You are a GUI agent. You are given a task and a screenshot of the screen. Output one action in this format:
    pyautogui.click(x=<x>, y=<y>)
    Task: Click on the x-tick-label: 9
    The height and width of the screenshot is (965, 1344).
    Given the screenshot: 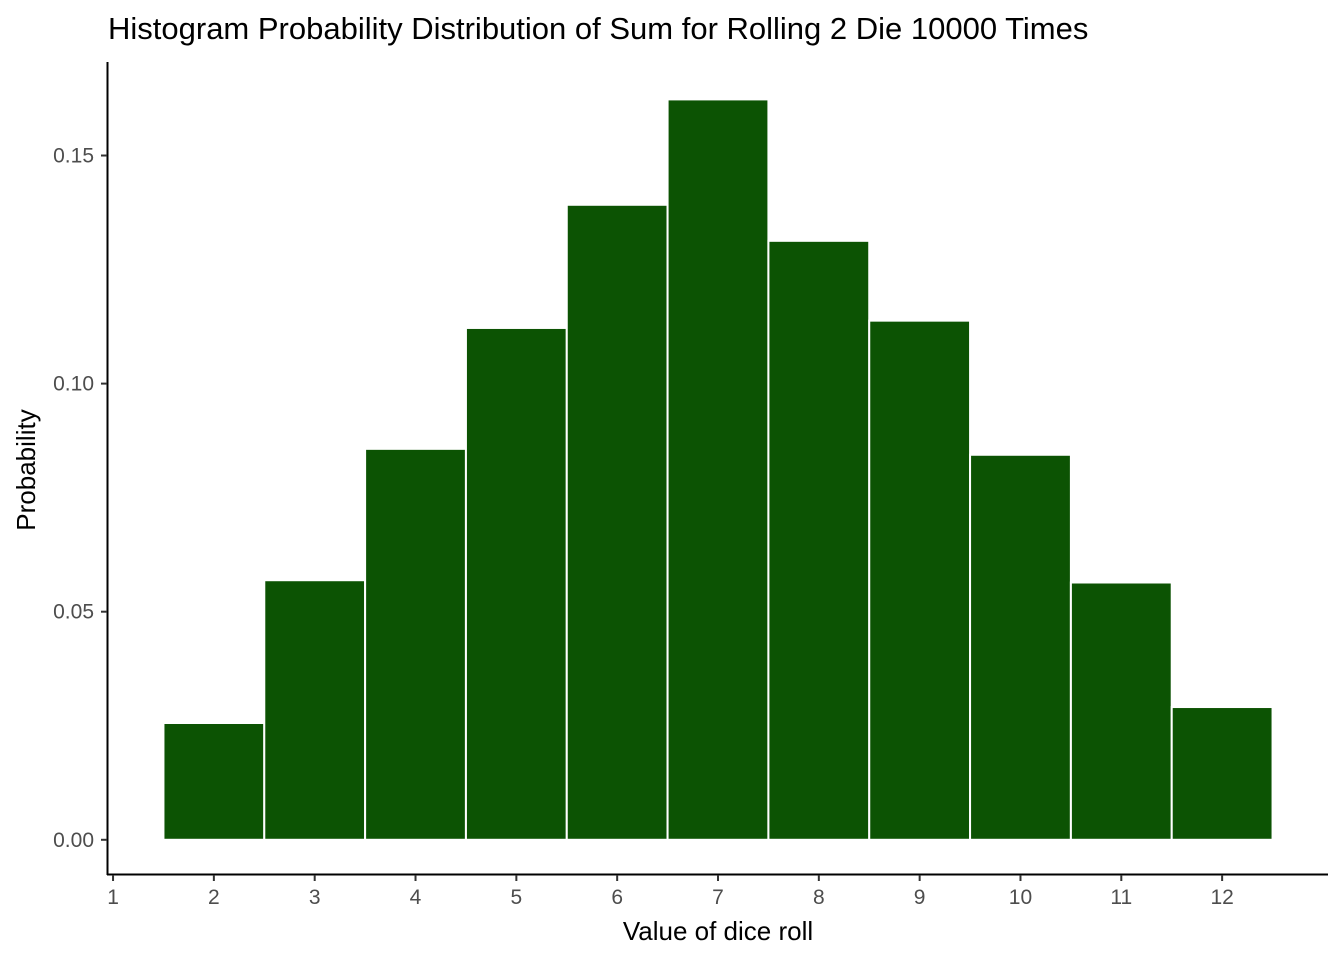 What is the action you would take?
    pyautogui.click(x=920, y=897)
    